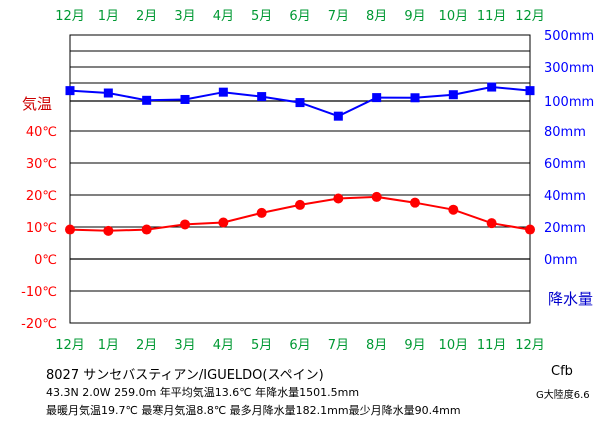  Describe the element at coordinates (41, 228) in the screenshot. I see `temperature-tick-label: 10℃` at that location.